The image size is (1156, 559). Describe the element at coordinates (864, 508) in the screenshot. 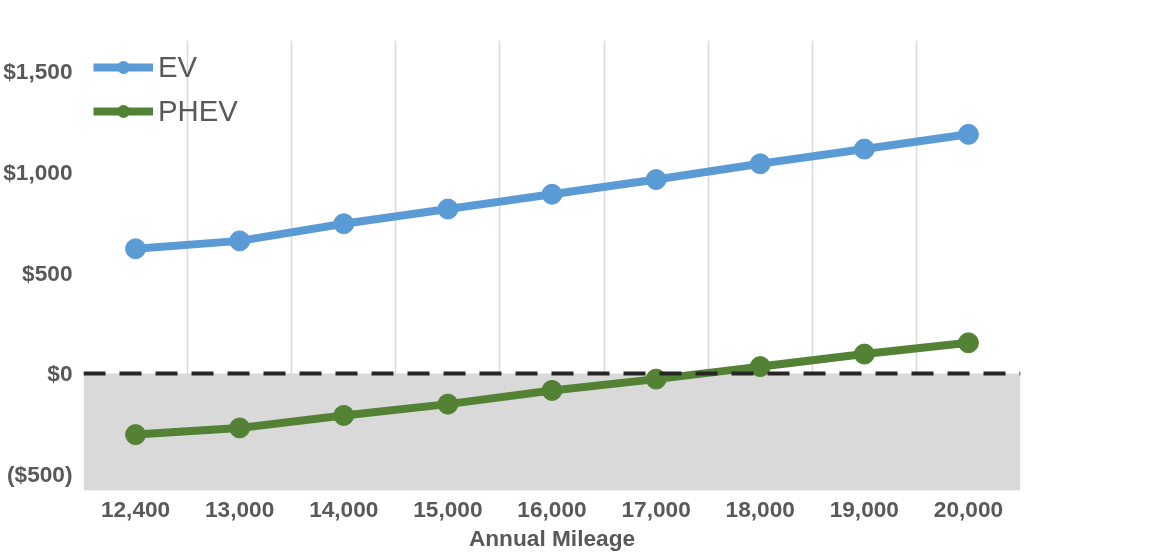

I see `x-tick-label: 19,000` at that location.